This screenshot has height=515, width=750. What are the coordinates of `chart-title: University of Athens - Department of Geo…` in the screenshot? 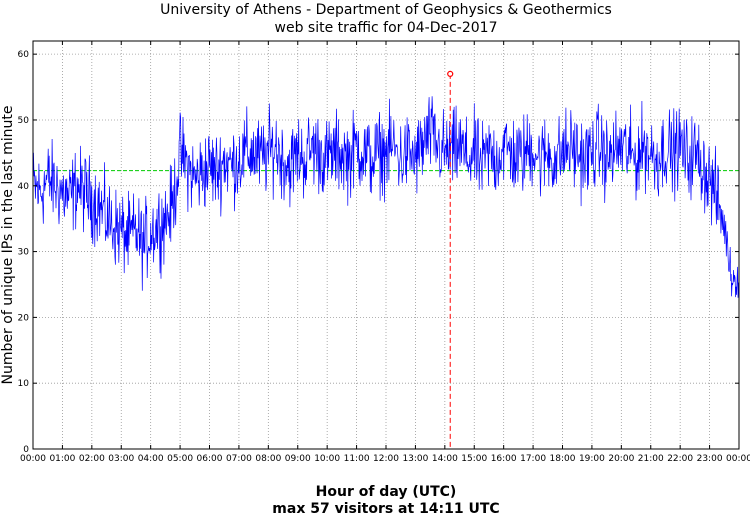 It's located at (386, 10).